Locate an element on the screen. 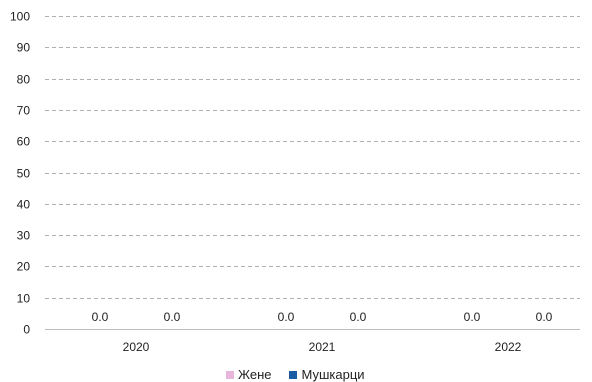 The image size is (592, 382). data-label-series-2-2020: 0.0 is located at coordinates (172, 317).